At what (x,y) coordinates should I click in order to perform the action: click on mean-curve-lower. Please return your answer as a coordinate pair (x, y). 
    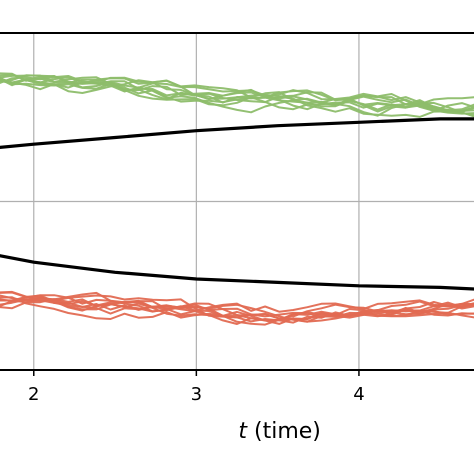
    Looking at the image, I should click on (237, 272).